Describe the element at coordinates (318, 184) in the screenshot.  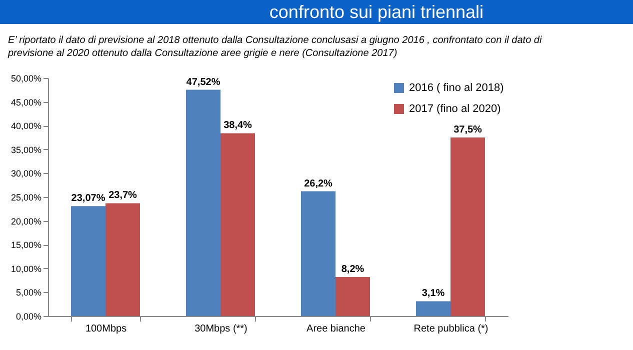
I see `data-label: 26,2%` at that location.